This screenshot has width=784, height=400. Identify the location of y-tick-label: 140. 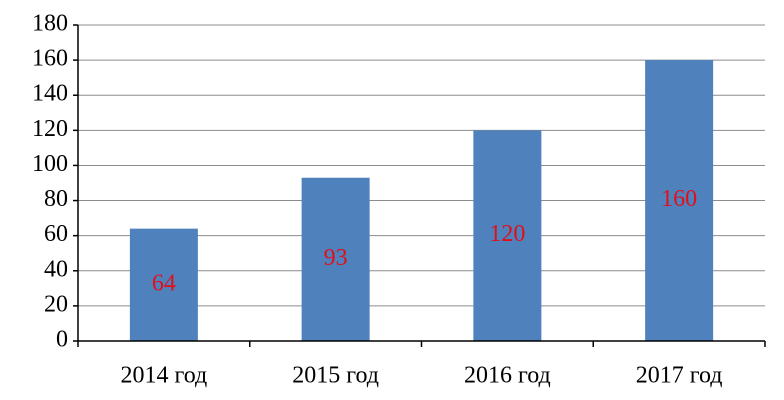
(50, 94).